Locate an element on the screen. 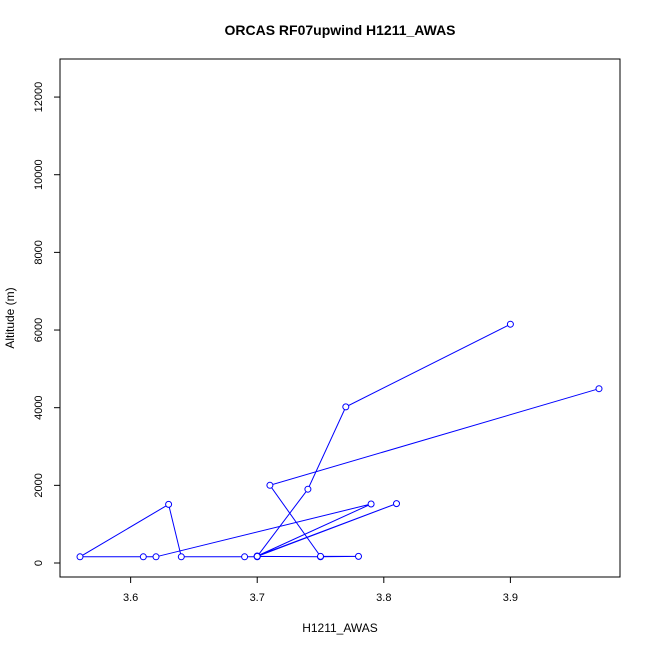  y-tick-label: 12000 is located at coordinates (39, 97).